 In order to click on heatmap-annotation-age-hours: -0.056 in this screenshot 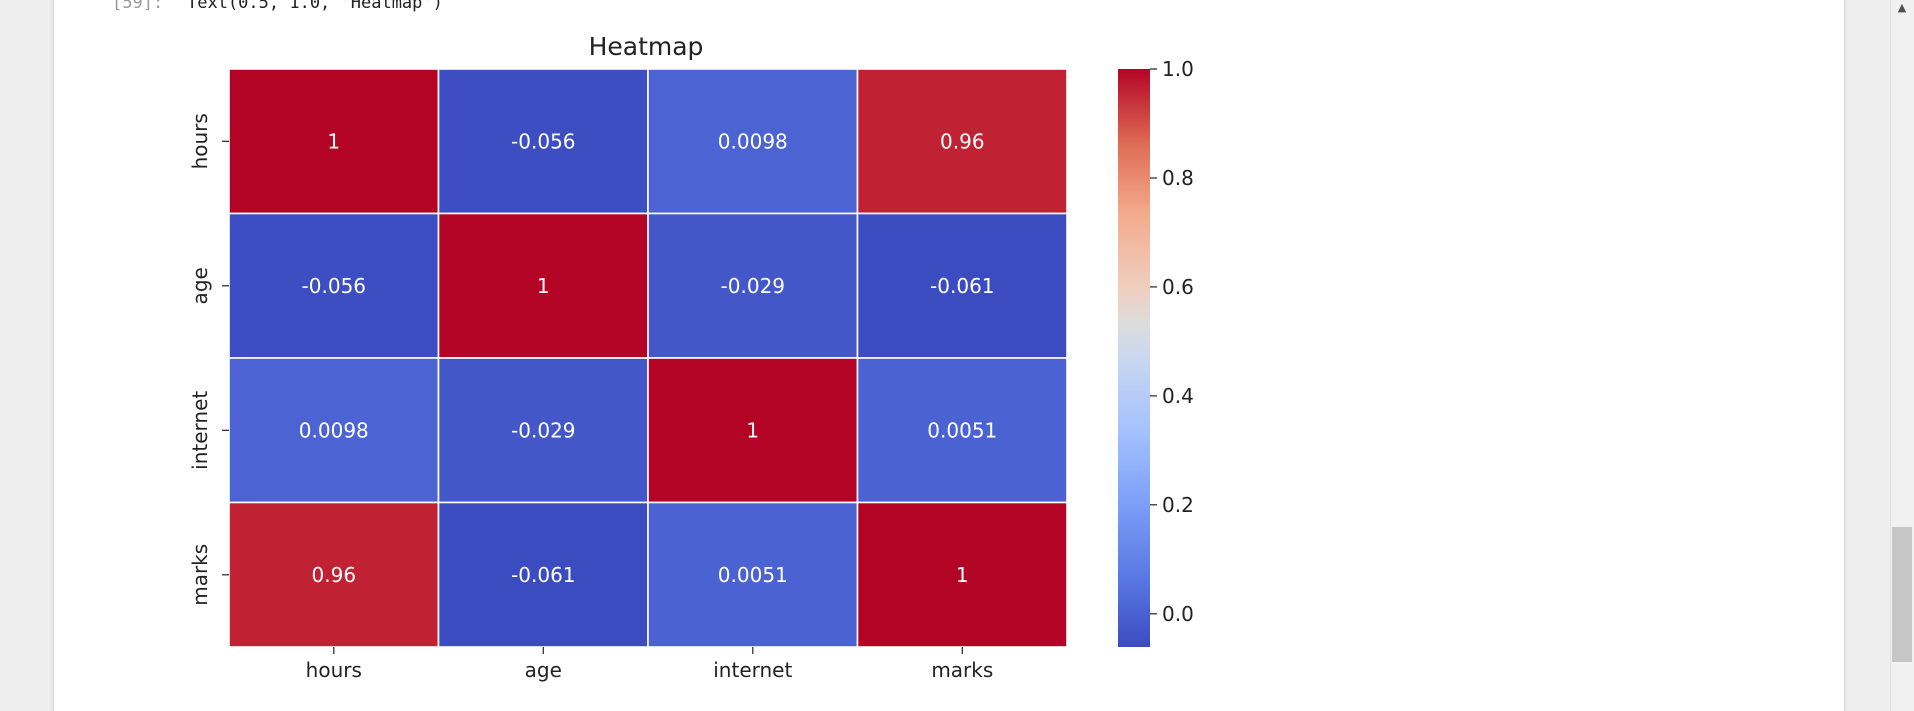, I will do `click(334, 286)`.